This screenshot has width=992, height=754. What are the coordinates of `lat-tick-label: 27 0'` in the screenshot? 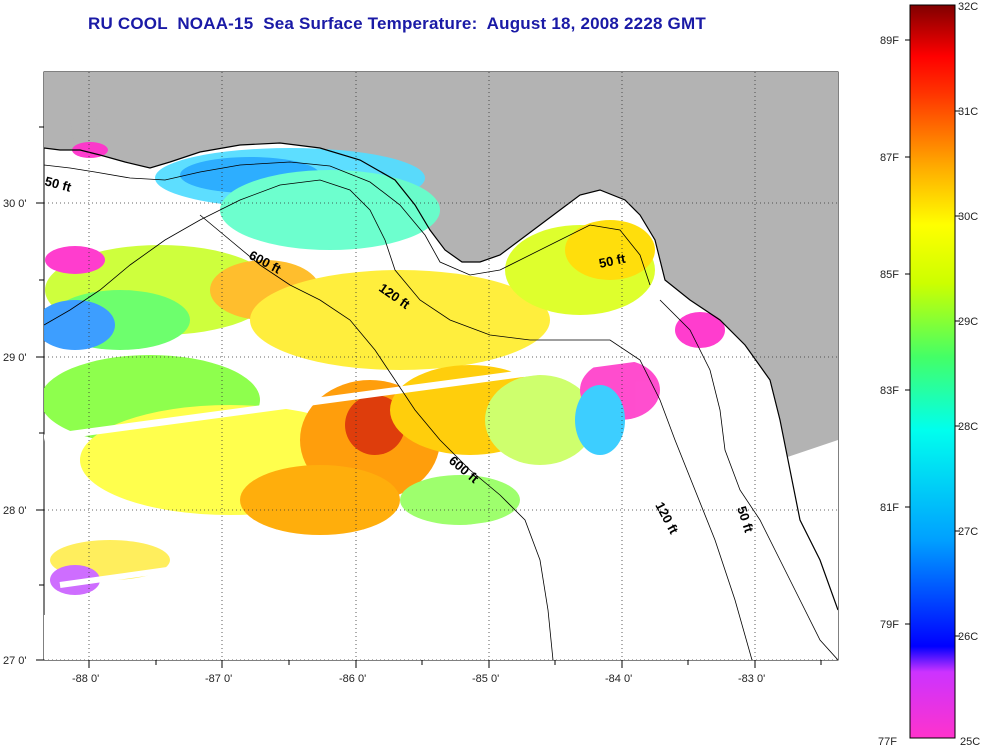 It's located at (15, 661).